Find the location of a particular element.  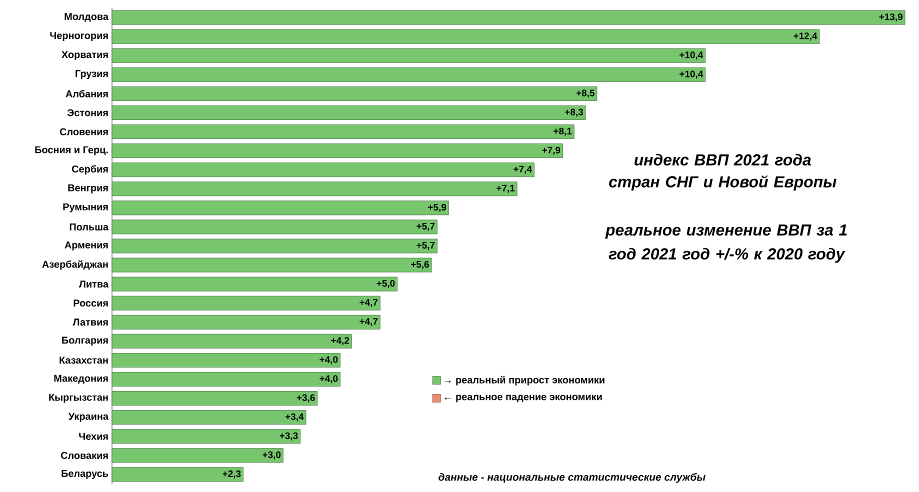

data-label: +3,3 is located at coordinates (289, 436).